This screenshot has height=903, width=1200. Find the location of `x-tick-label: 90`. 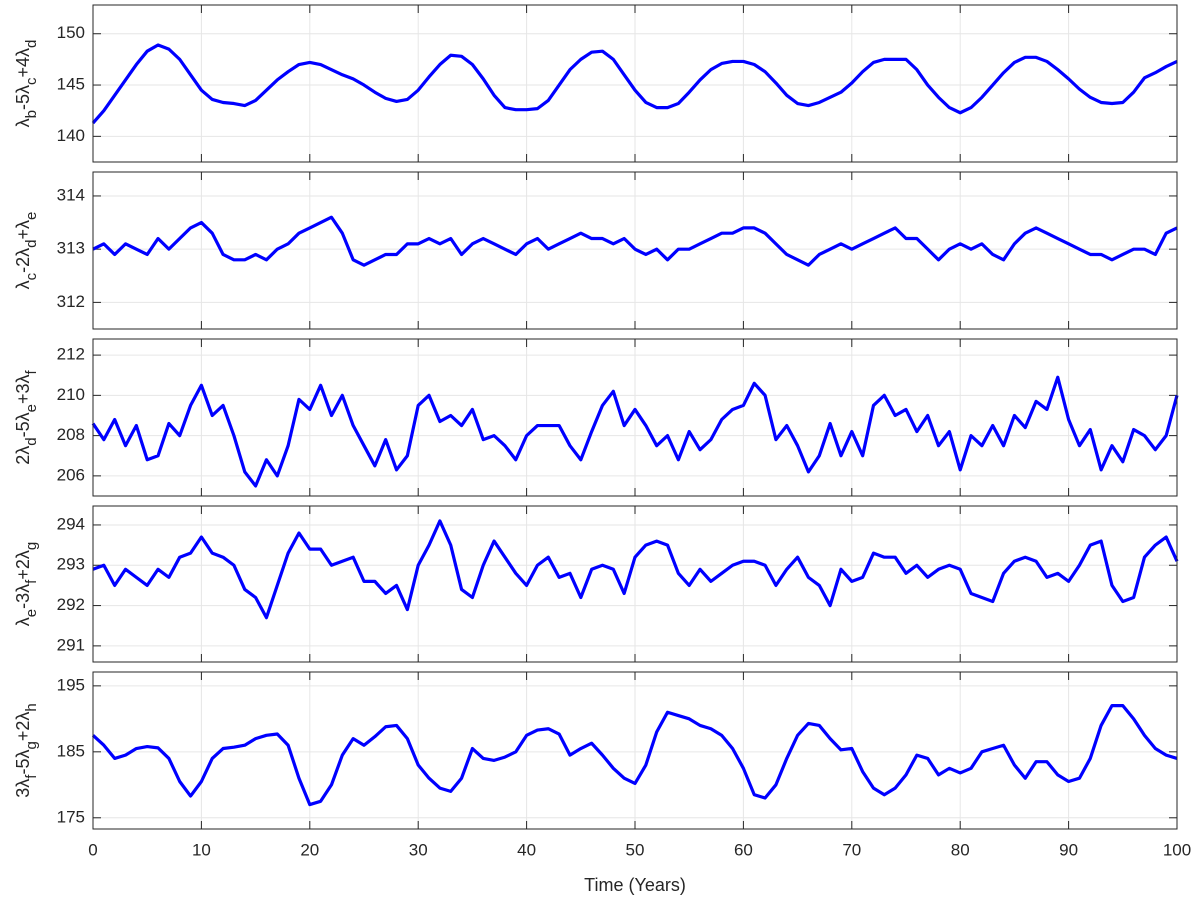

x-tick-label: 90 is located at coordinates (1068, 849).